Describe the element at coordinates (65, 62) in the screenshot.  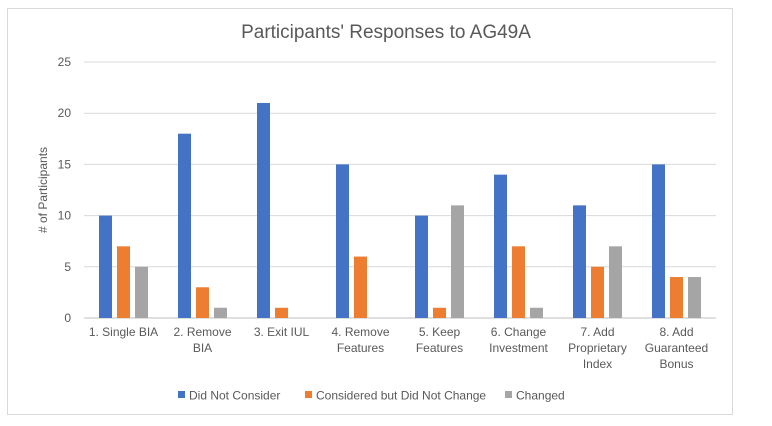
I see `y-tick-label-25: 25` at that location.